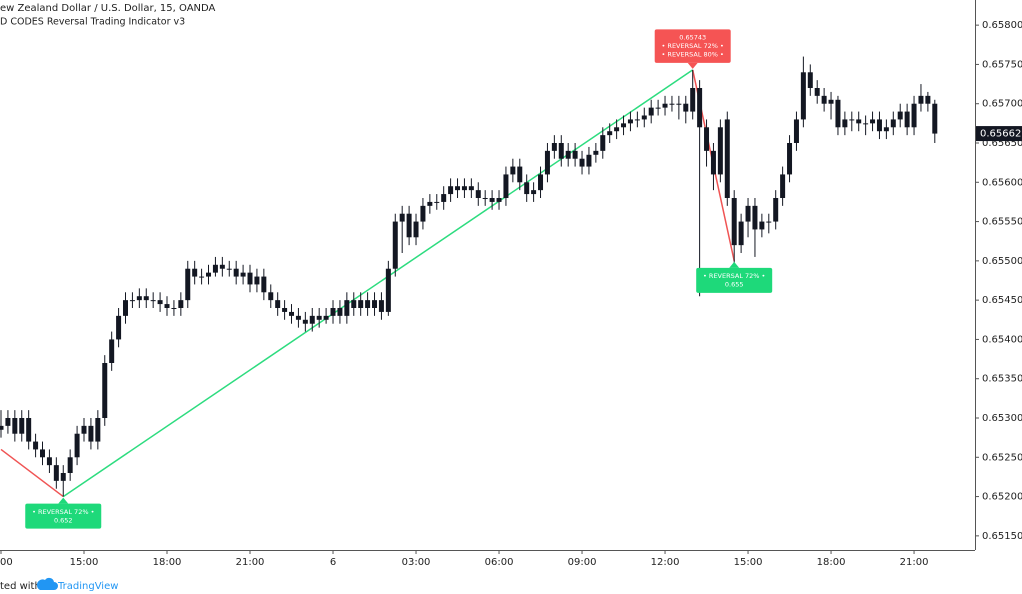  Describe the element at coordinates (87, 586) in the screenshot. I see `footer-brand: TradingView` at that location.